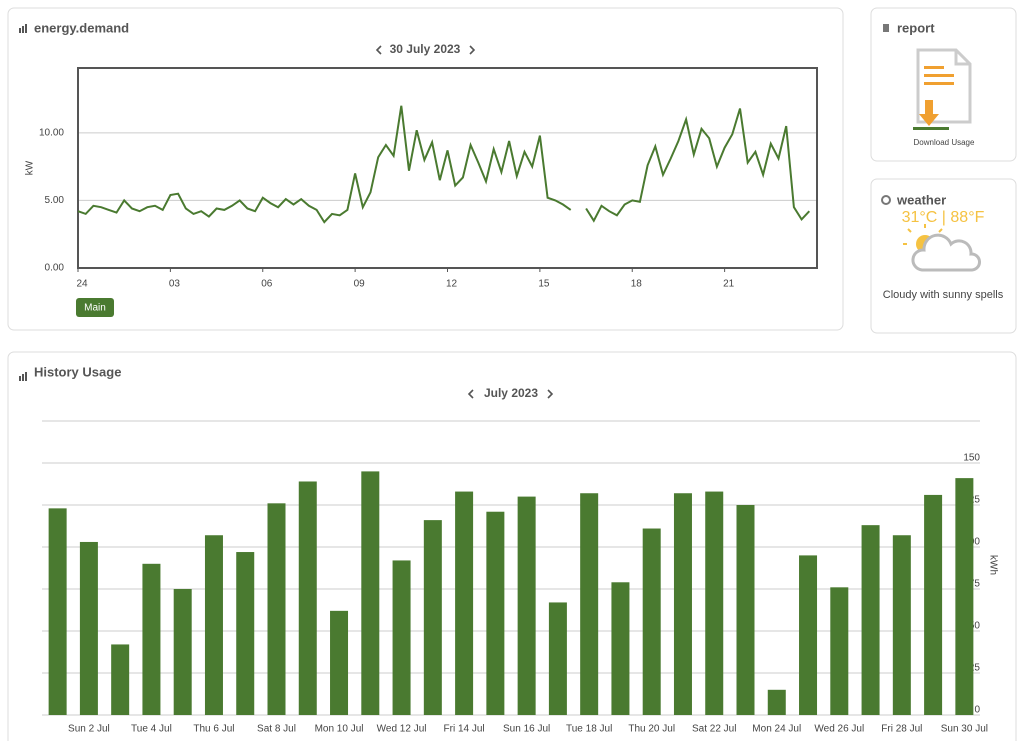  I want to click on x-tick-label: 18, so click(637, 284).